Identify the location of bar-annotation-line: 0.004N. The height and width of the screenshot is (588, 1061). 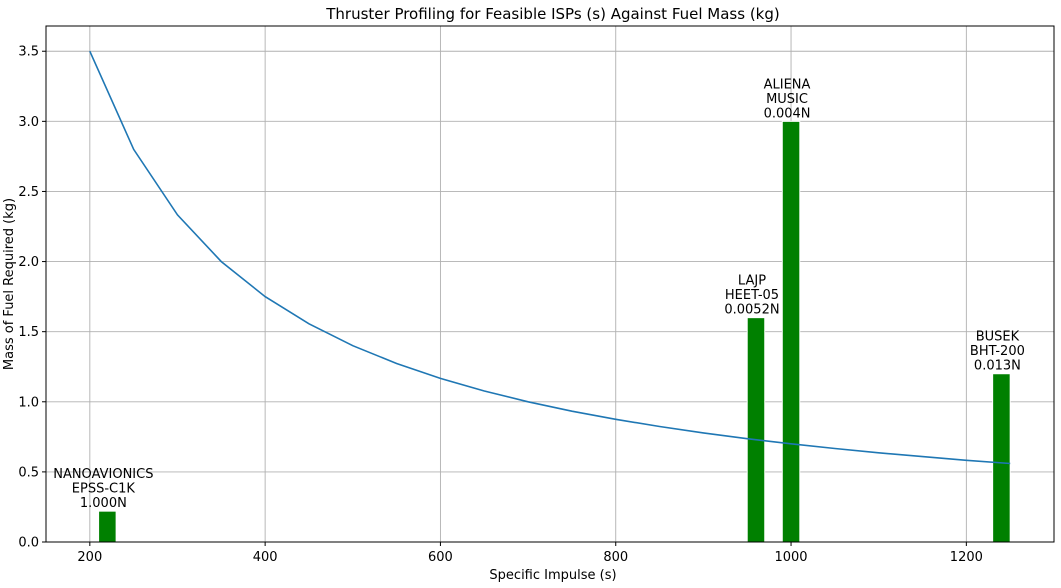
(787, 113).